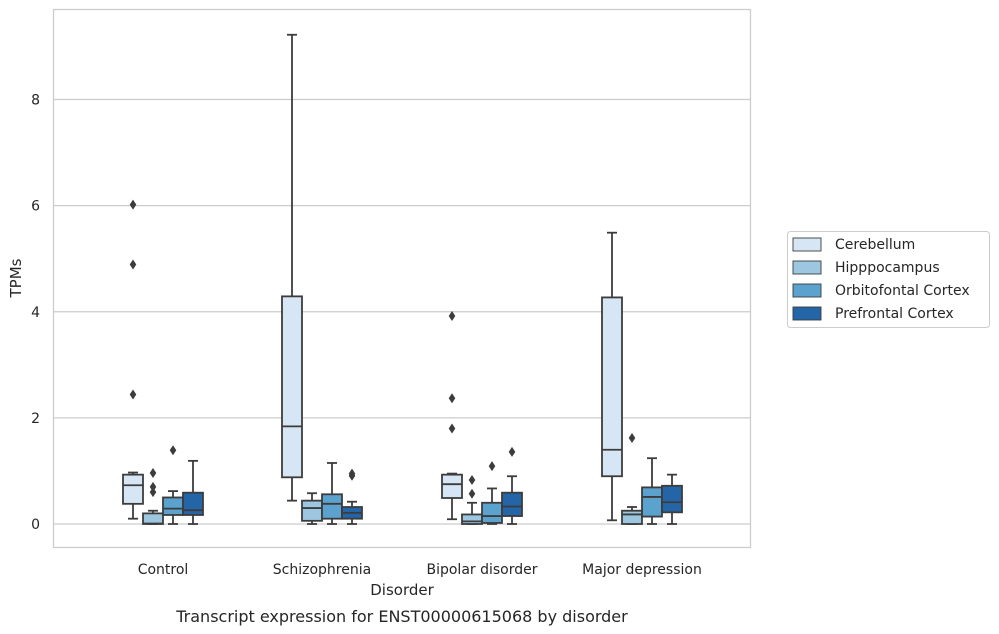 This screenshot has width=999, height=634. I want to click on y-tick-label: 0, so click(35, 525).